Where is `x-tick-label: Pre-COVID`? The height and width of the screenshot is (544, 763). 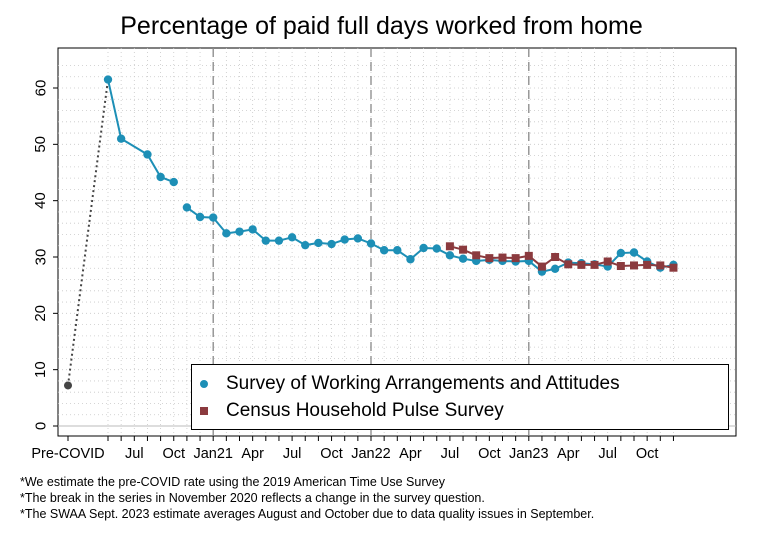 x-tick-label: Pre-COVID is located at coordinates (67, 454).